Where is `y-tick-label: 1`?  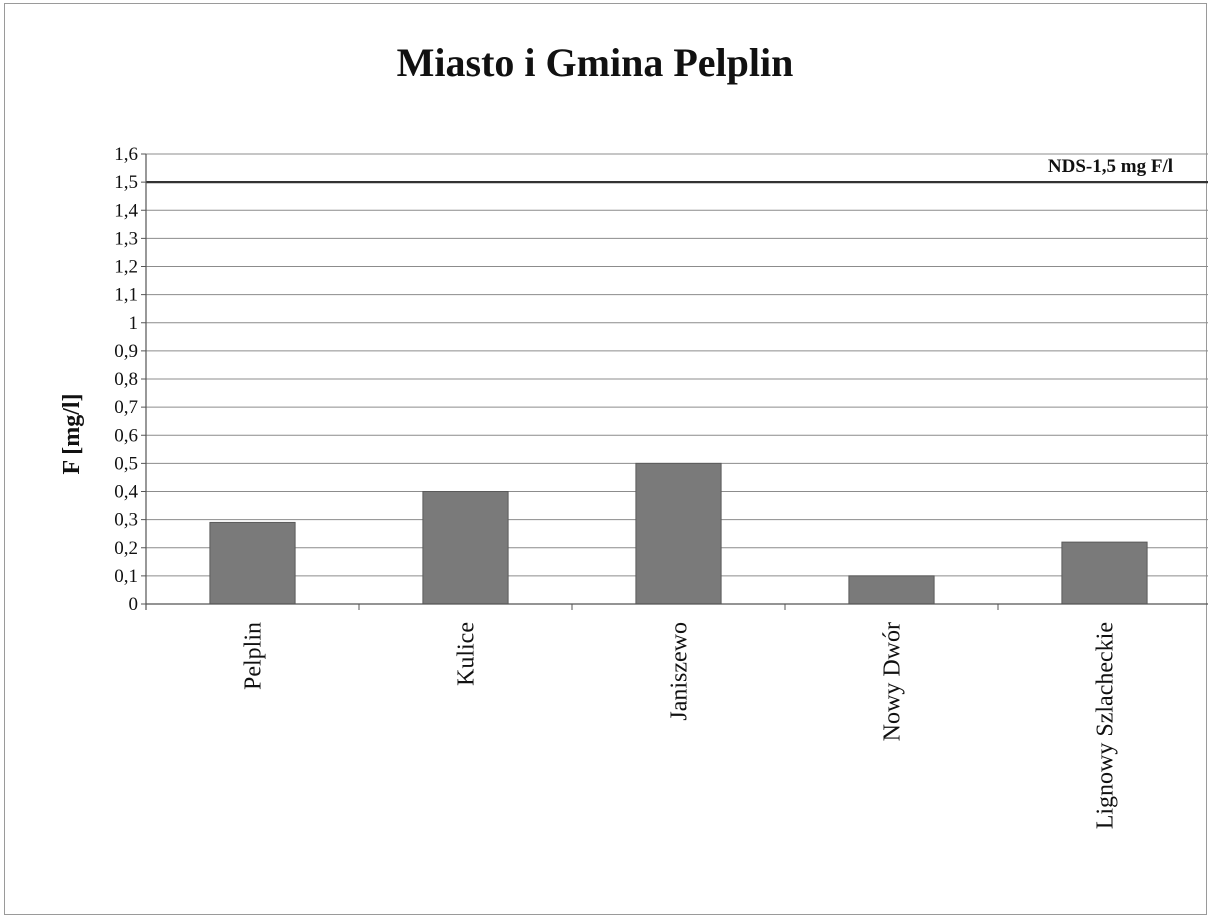 y-tick-label: 1 is located at coordinates (134, 323).